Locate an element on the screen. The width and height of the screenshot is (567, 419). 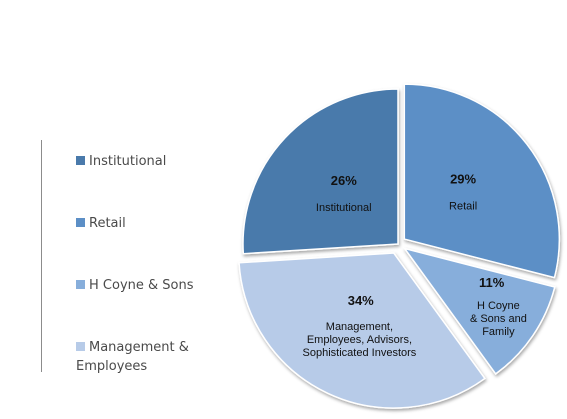
slice-label-h-coyne-sons-line-1: H Coyne is located at coordinates (498, 306).